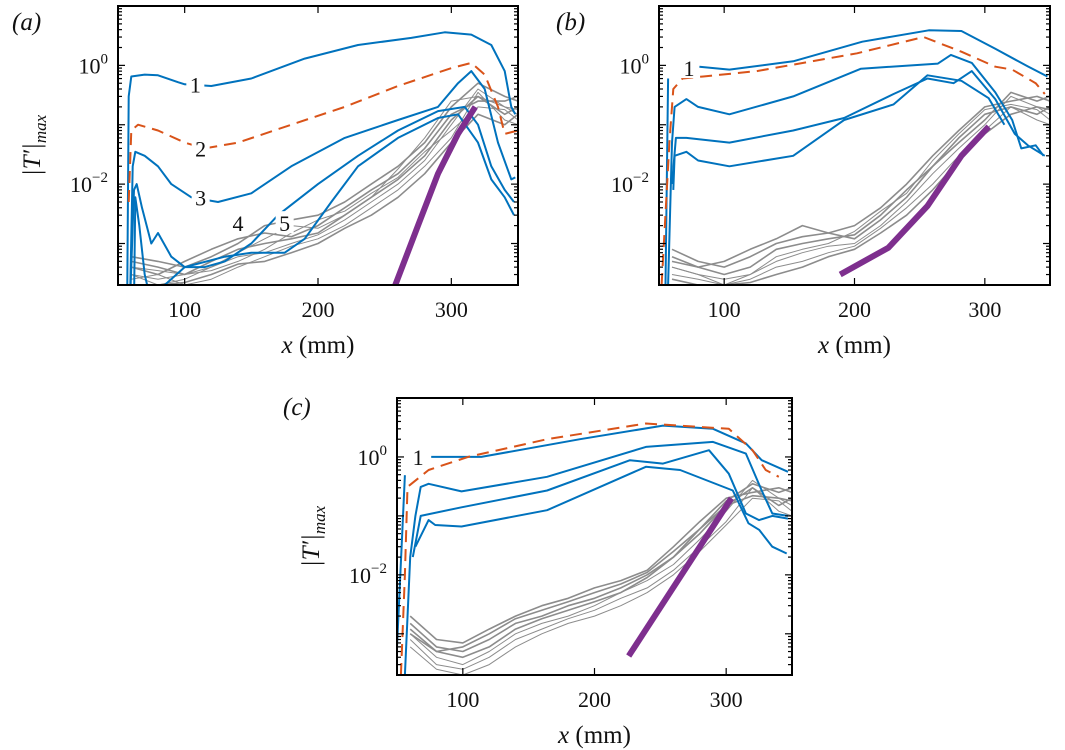 Image resolution: width=1065 pixels, height=750 pixels. What do you see at coordinates (570, 22) in the screenshot?
I see `panel-label: (b)` at bounding box center [570, 22].